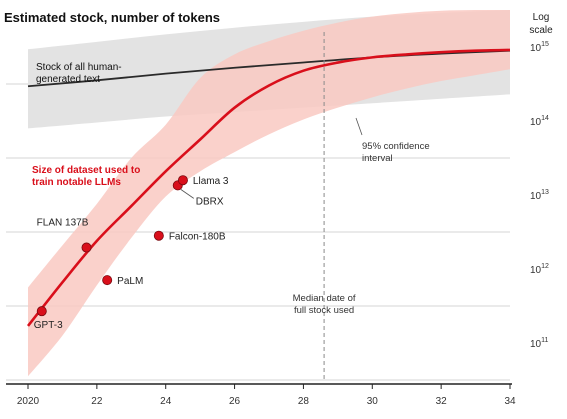 The width and height of the screenshot is (567, 419). What do you see at coordinates (107, 280) in the screenshot?
I see `point-palm` at bounding box center [107, 280].